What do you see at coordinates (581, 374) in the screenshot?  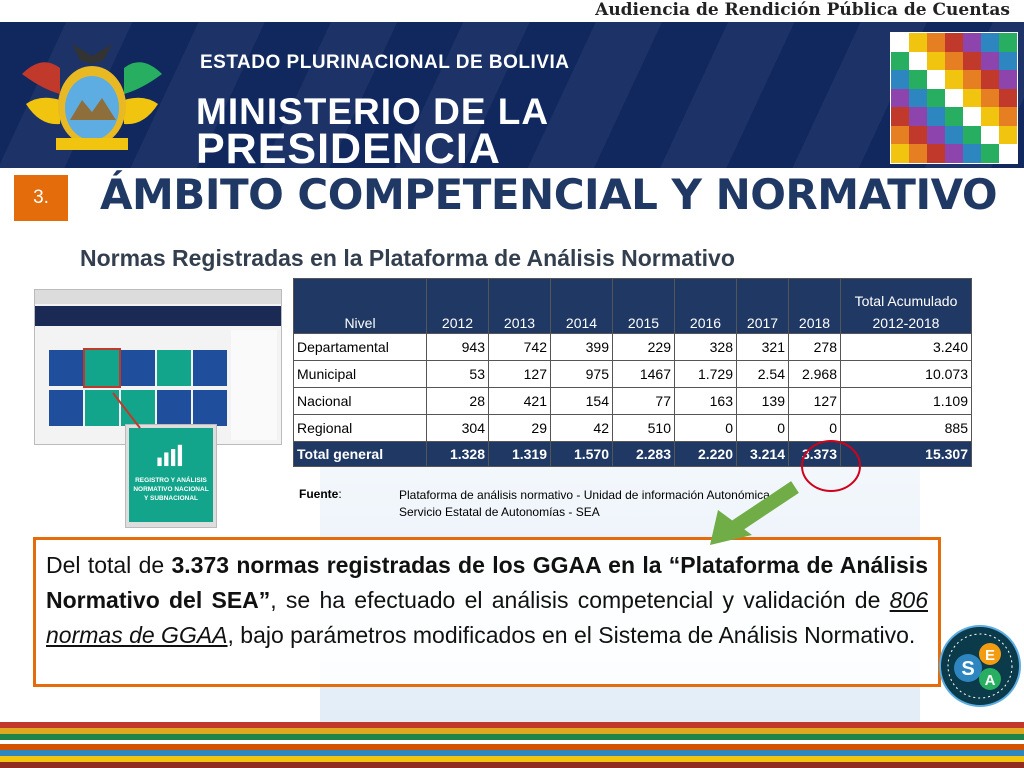 I see `table-cell: 975` at bounding box center [581, 374].